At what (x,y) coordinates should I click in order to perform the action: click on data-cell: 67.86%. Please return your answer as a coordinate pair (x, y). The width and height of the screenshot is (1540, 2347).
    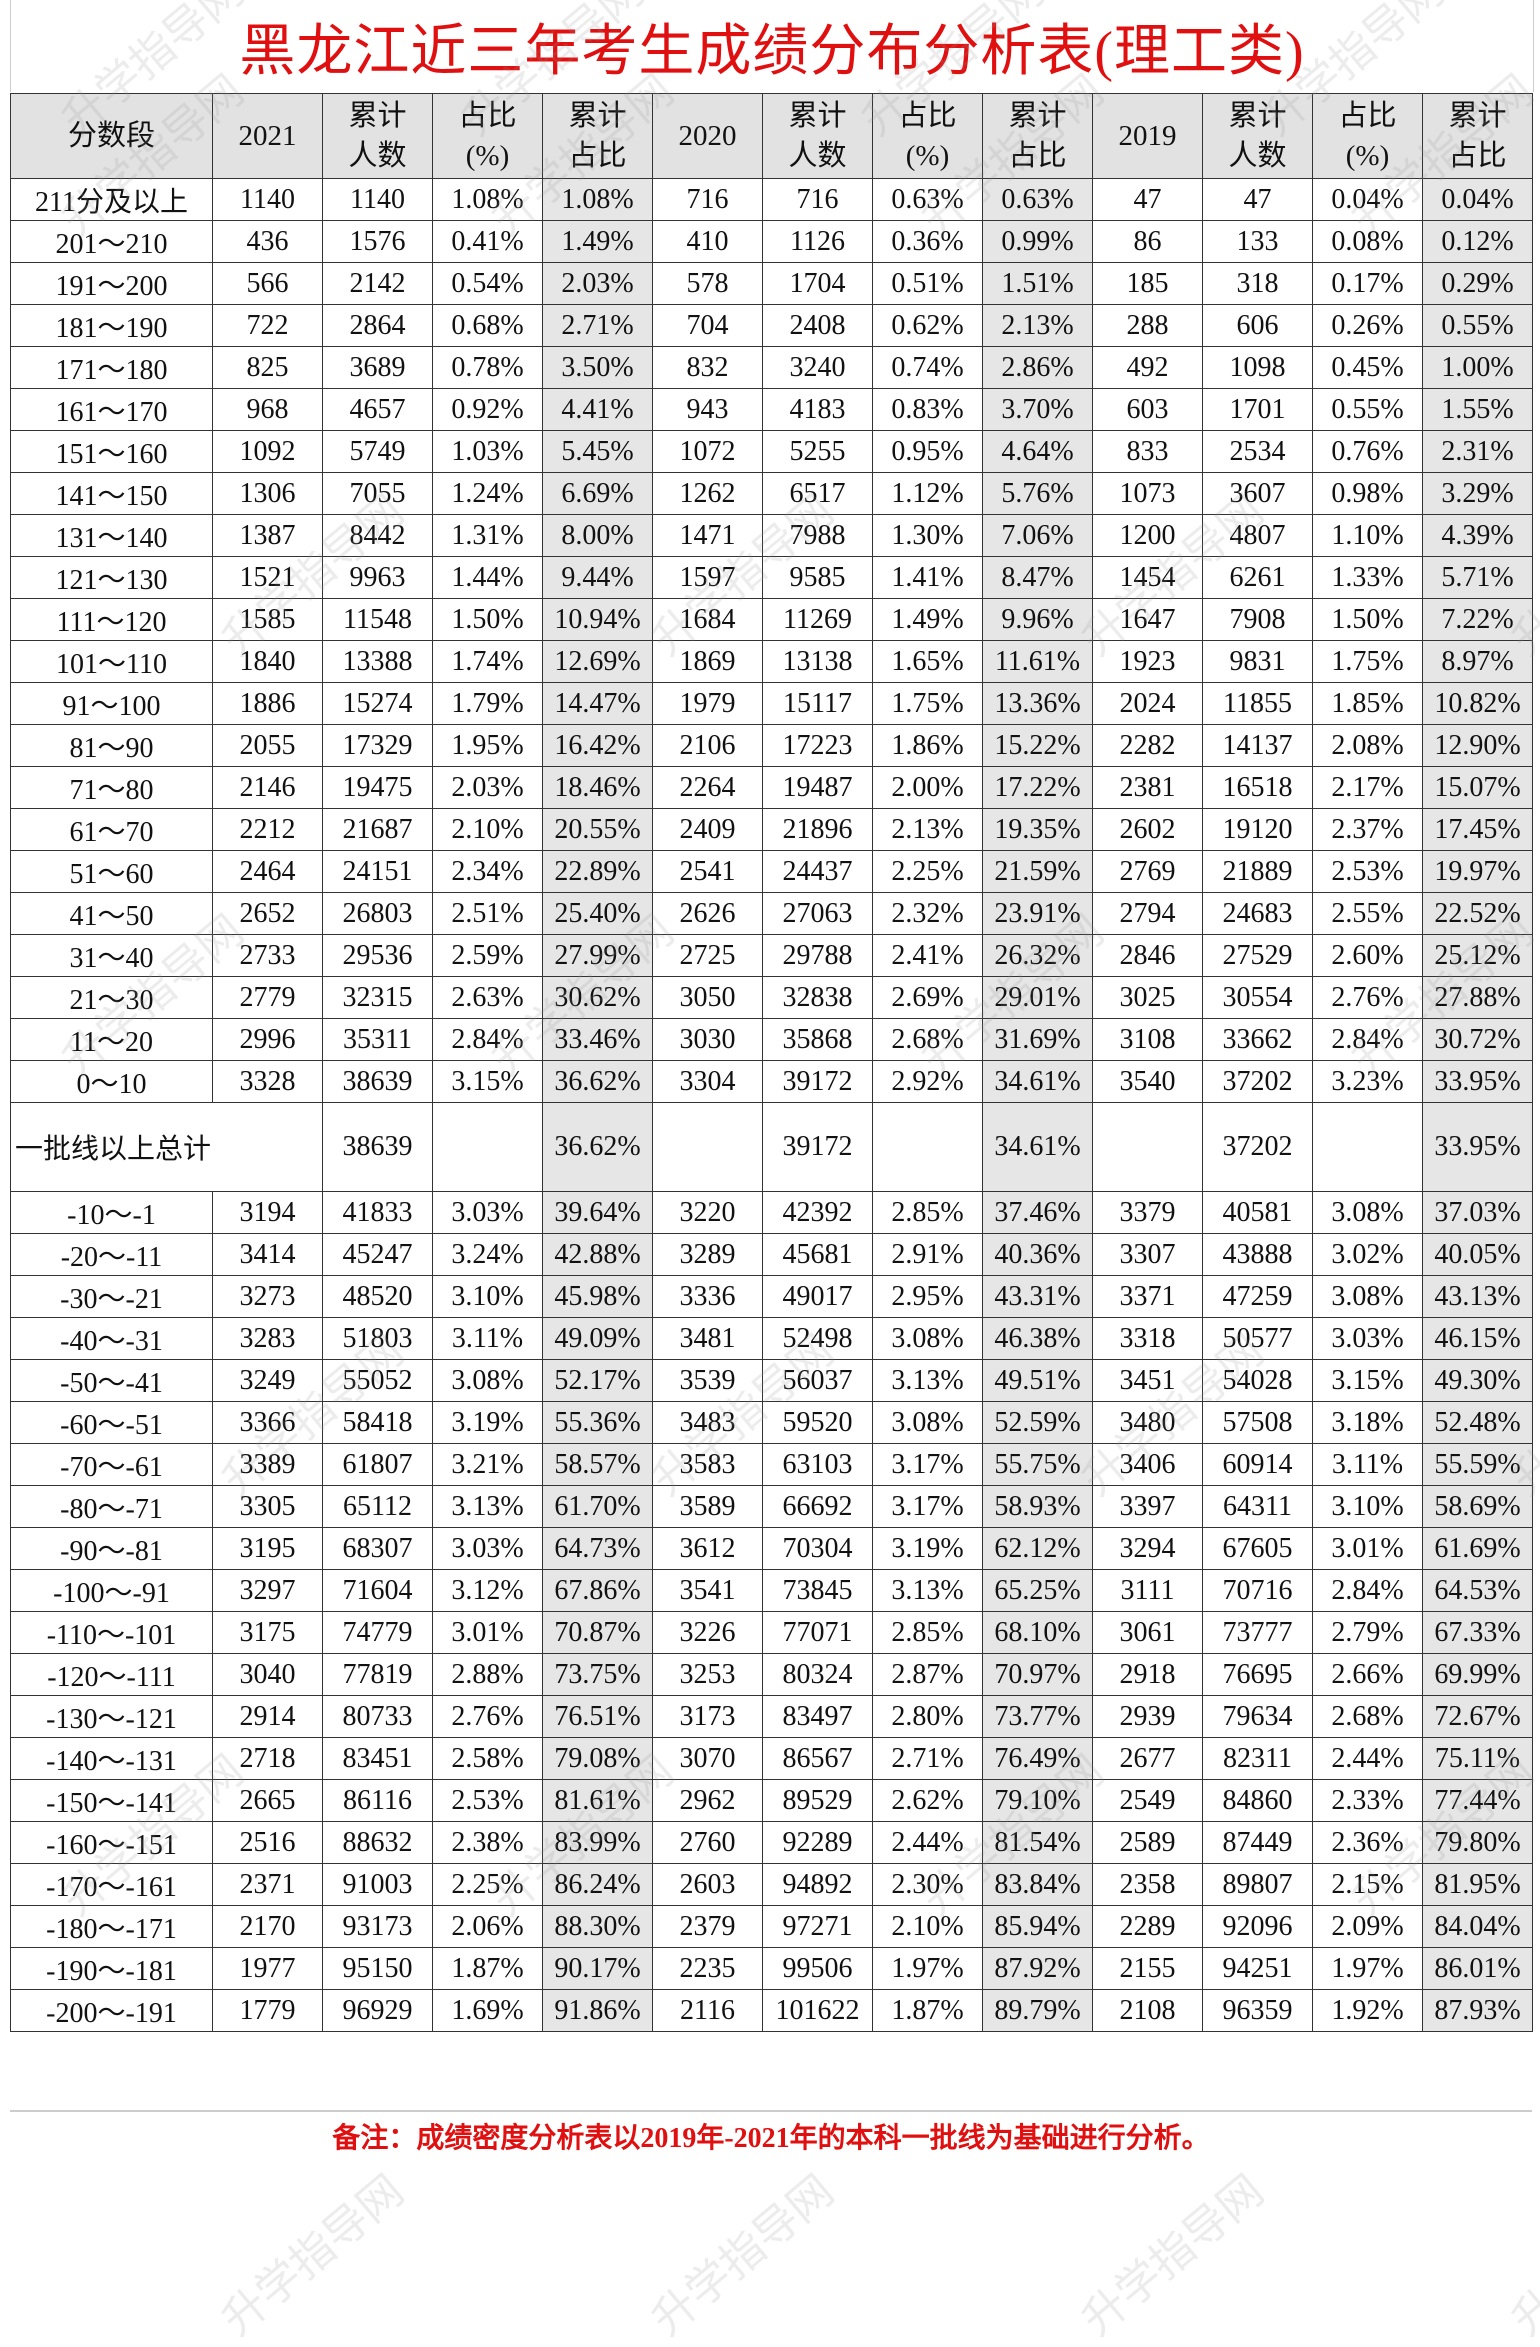
    Looking at the image, I should click on (597, 1590).